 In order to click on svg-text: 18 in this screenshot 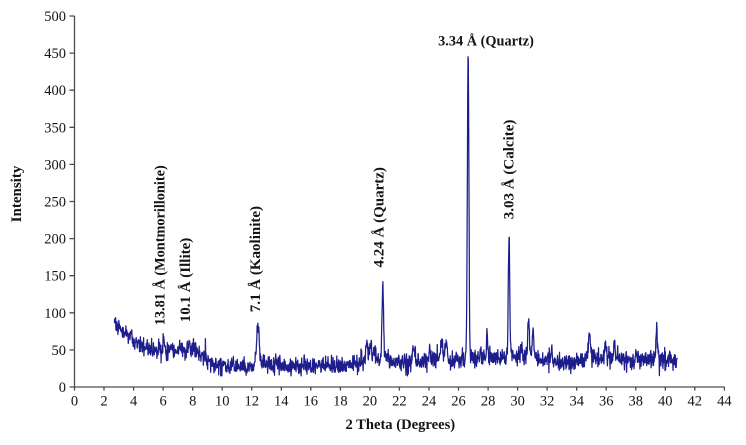, I will do `click(340, 401)`.